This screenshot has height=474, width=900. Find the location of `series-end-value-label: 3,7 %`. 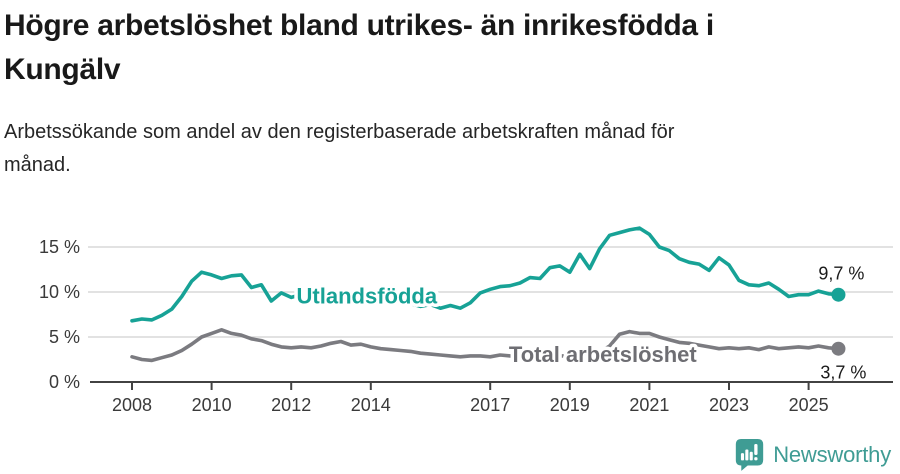

series-end-value-label: 3,7 % is located at coordinates (843, 373).